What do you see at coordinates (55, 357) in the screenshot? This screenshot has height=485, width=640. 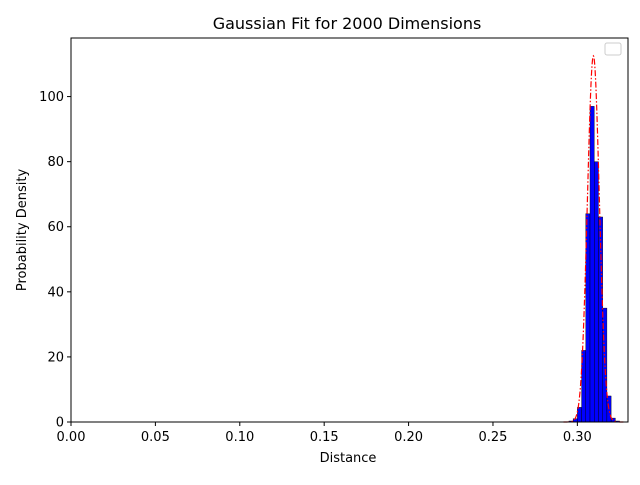 I see `y-tick-label: 20` at bounding box center [55, 357].